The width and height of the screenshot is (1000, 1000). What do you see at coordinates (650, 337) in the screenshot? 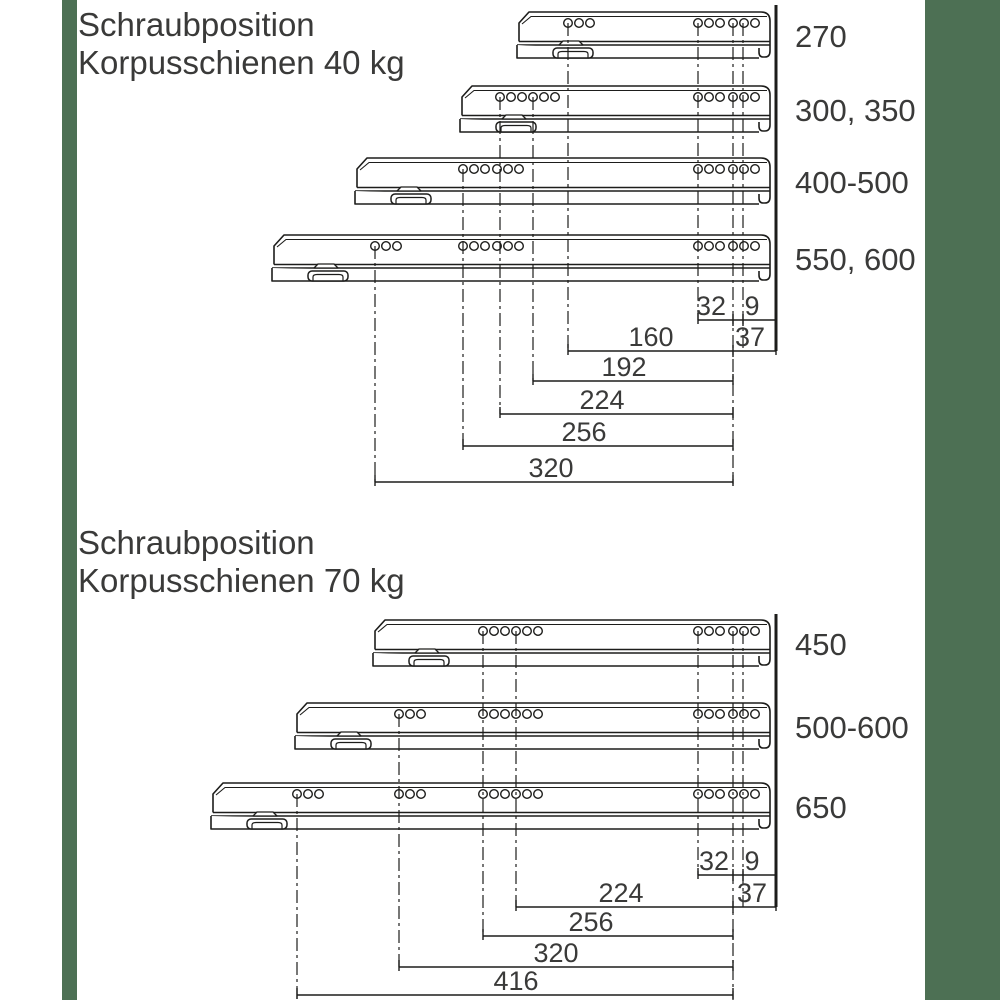
I see `dimension-value: 160` at bounding box center [650, 337].